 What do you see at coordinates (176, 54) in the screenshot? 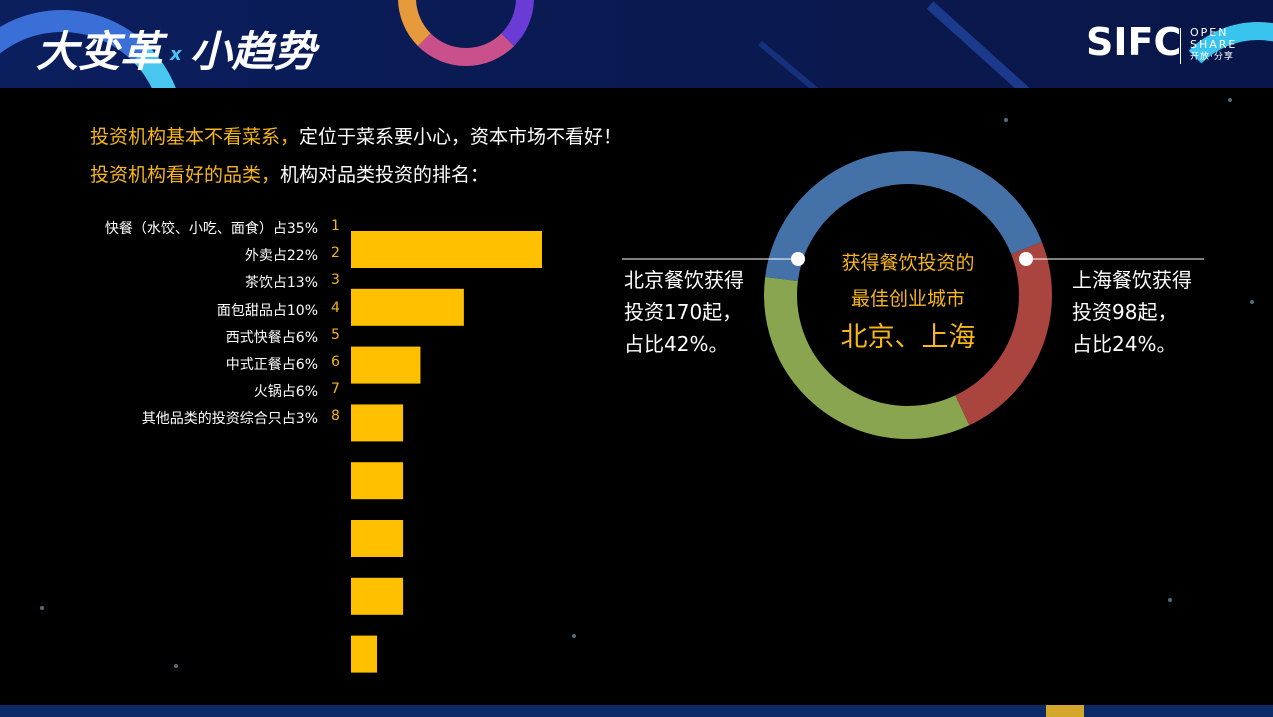
I see `title-x-mark: x` at bounding box center [176, 54].